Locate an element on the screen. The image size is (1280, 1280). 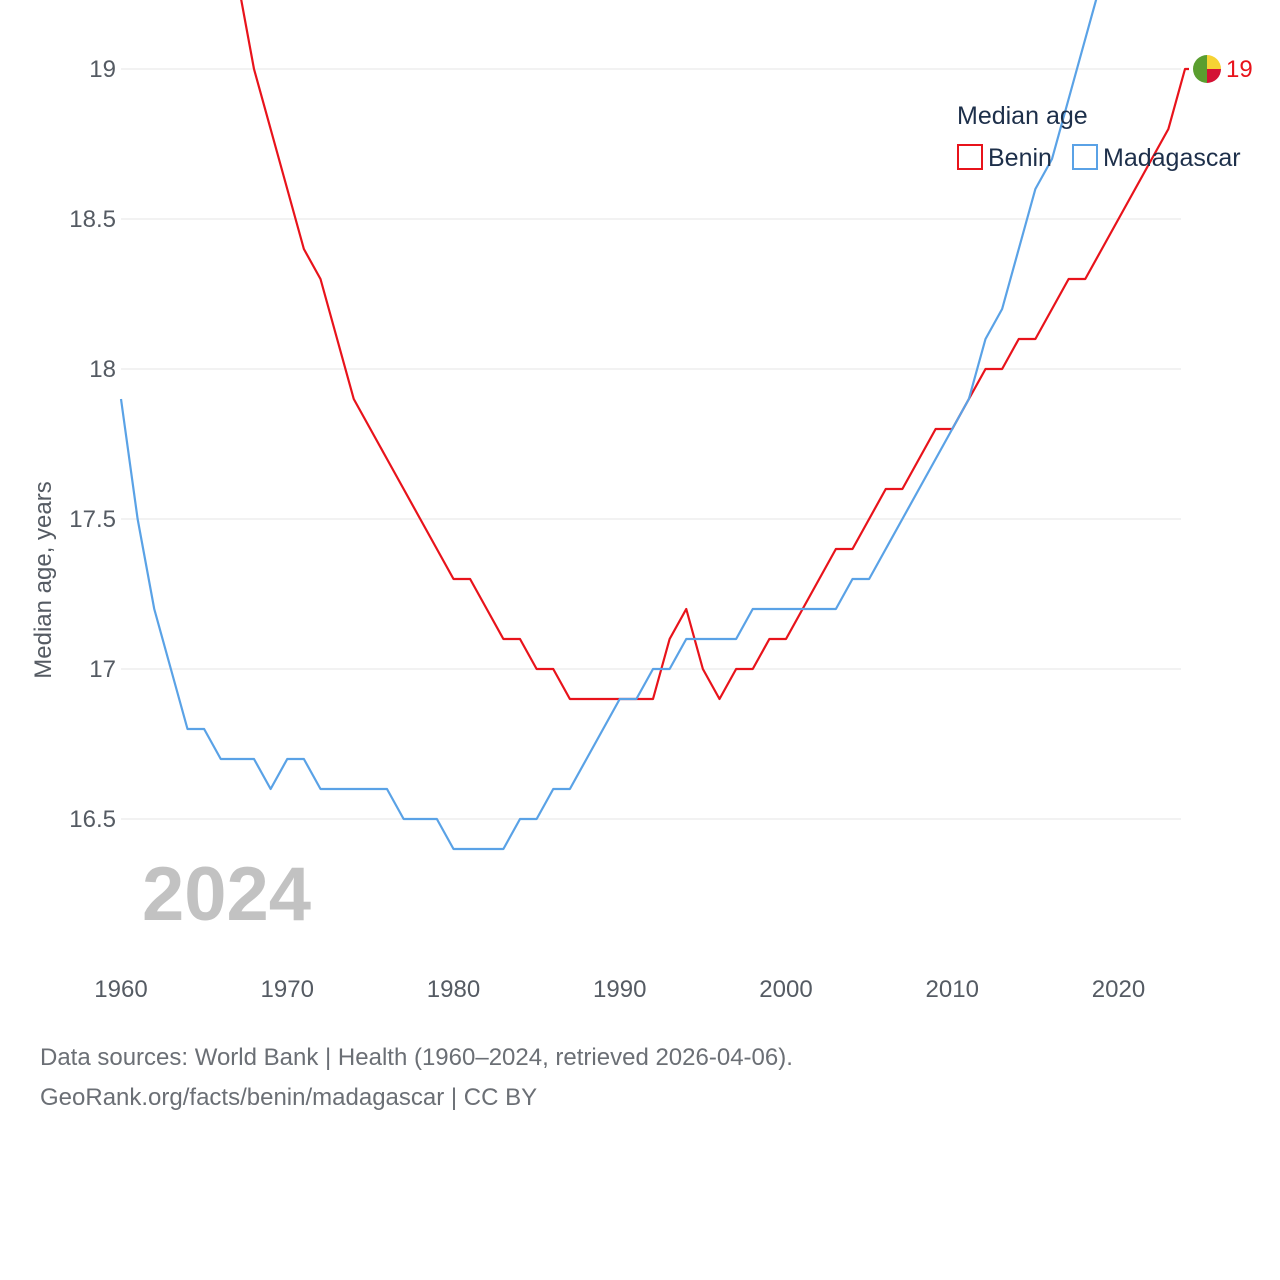
y-tick-label: 18 is located at coordinates (102, 369).